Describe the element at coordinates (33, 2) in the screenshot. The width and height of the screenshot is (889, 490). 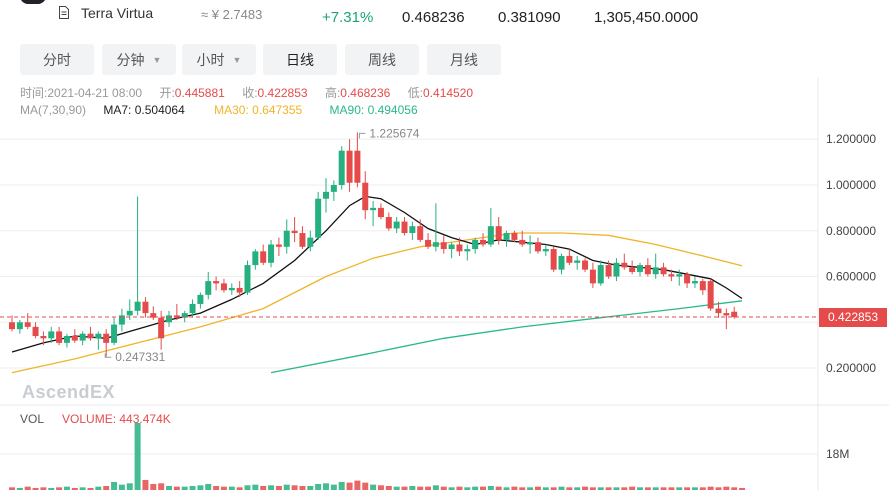
I see `app-logo-icon` at that location.